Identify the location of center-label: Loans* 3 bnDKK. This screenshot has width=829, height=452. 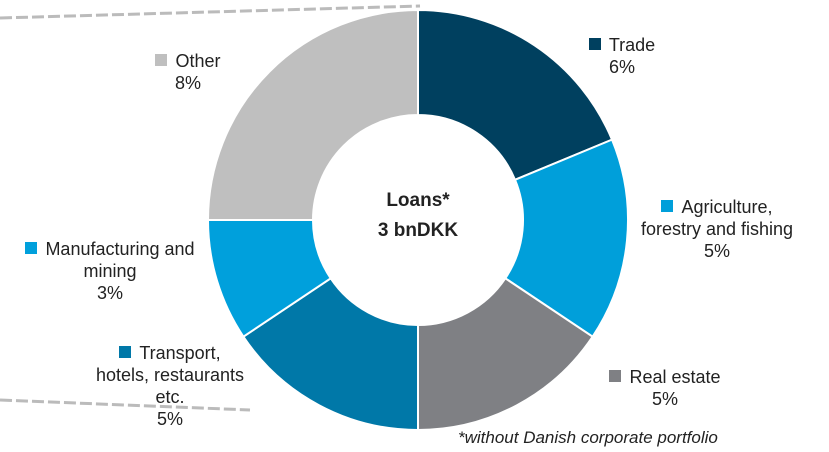
(418, 216).